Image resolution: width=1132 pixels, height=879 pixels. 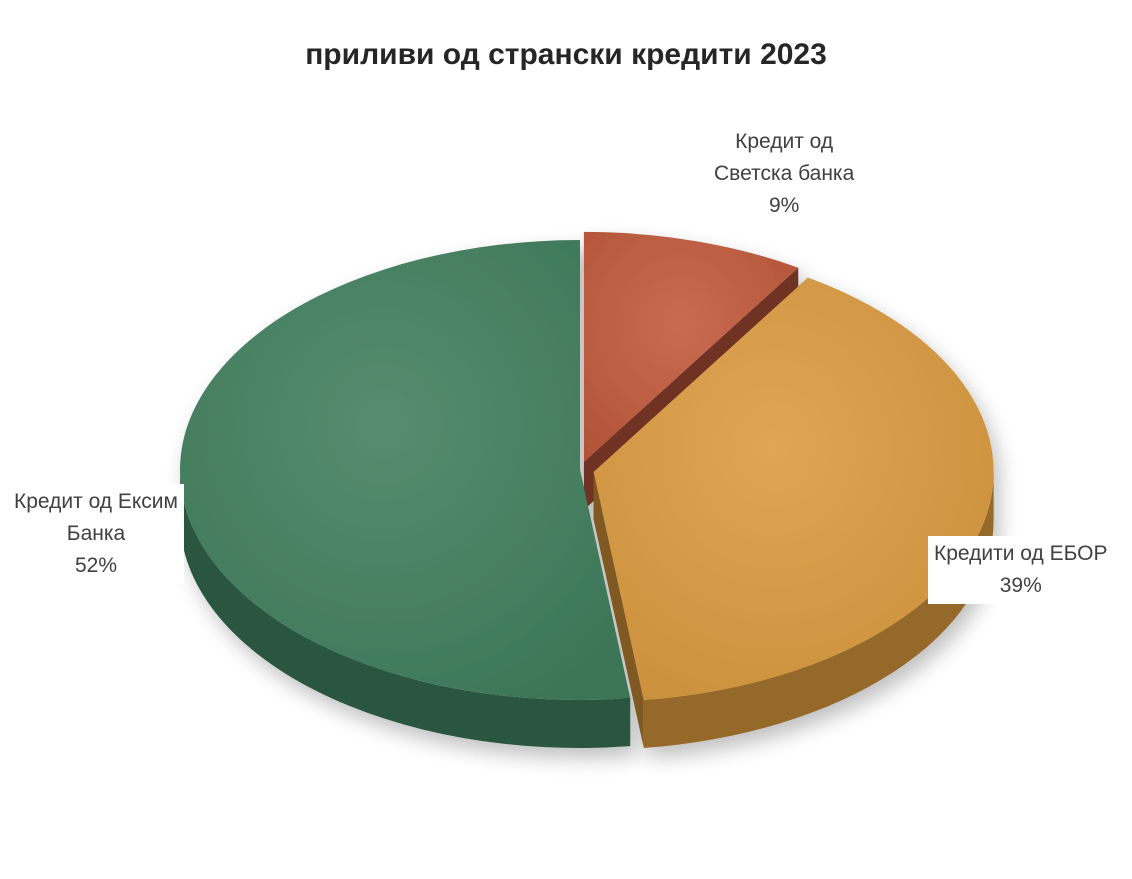 I want to click on slice-label-line: Кредит од Ексим, so click(x=96, y=501).